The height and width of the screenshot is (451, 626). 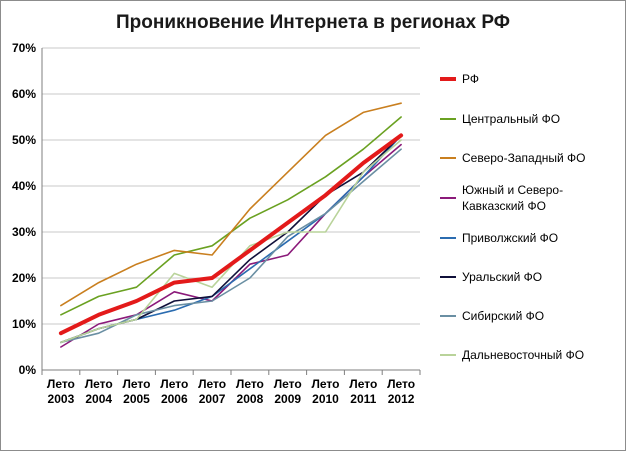 I want to click on x-tick-label: Лето 2004, so click(x=99, y=391).